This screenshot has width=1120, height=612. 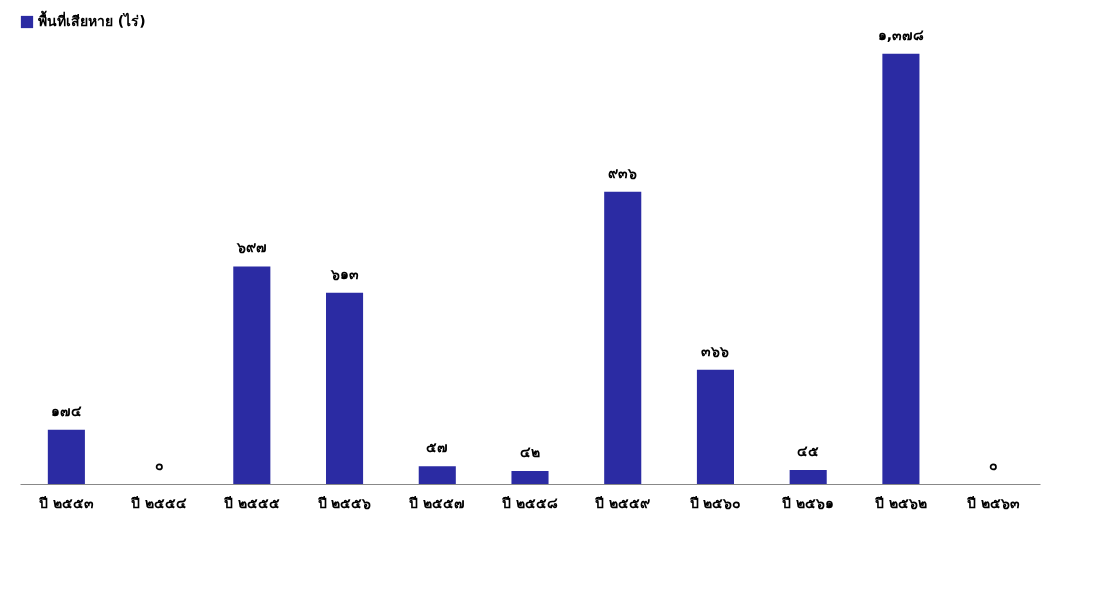 I want to click on data-label: ๑๗๔, so click(x=66, y=410).